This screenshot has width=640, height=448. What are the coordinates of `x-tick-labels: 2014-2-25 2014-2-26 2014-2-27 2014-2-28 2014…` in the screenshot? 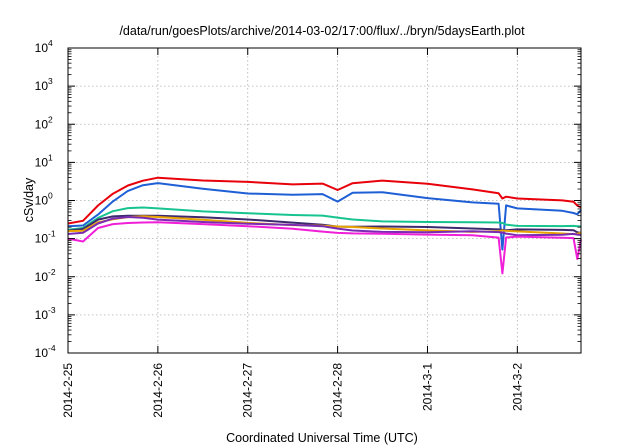 It's located at (292, 390).